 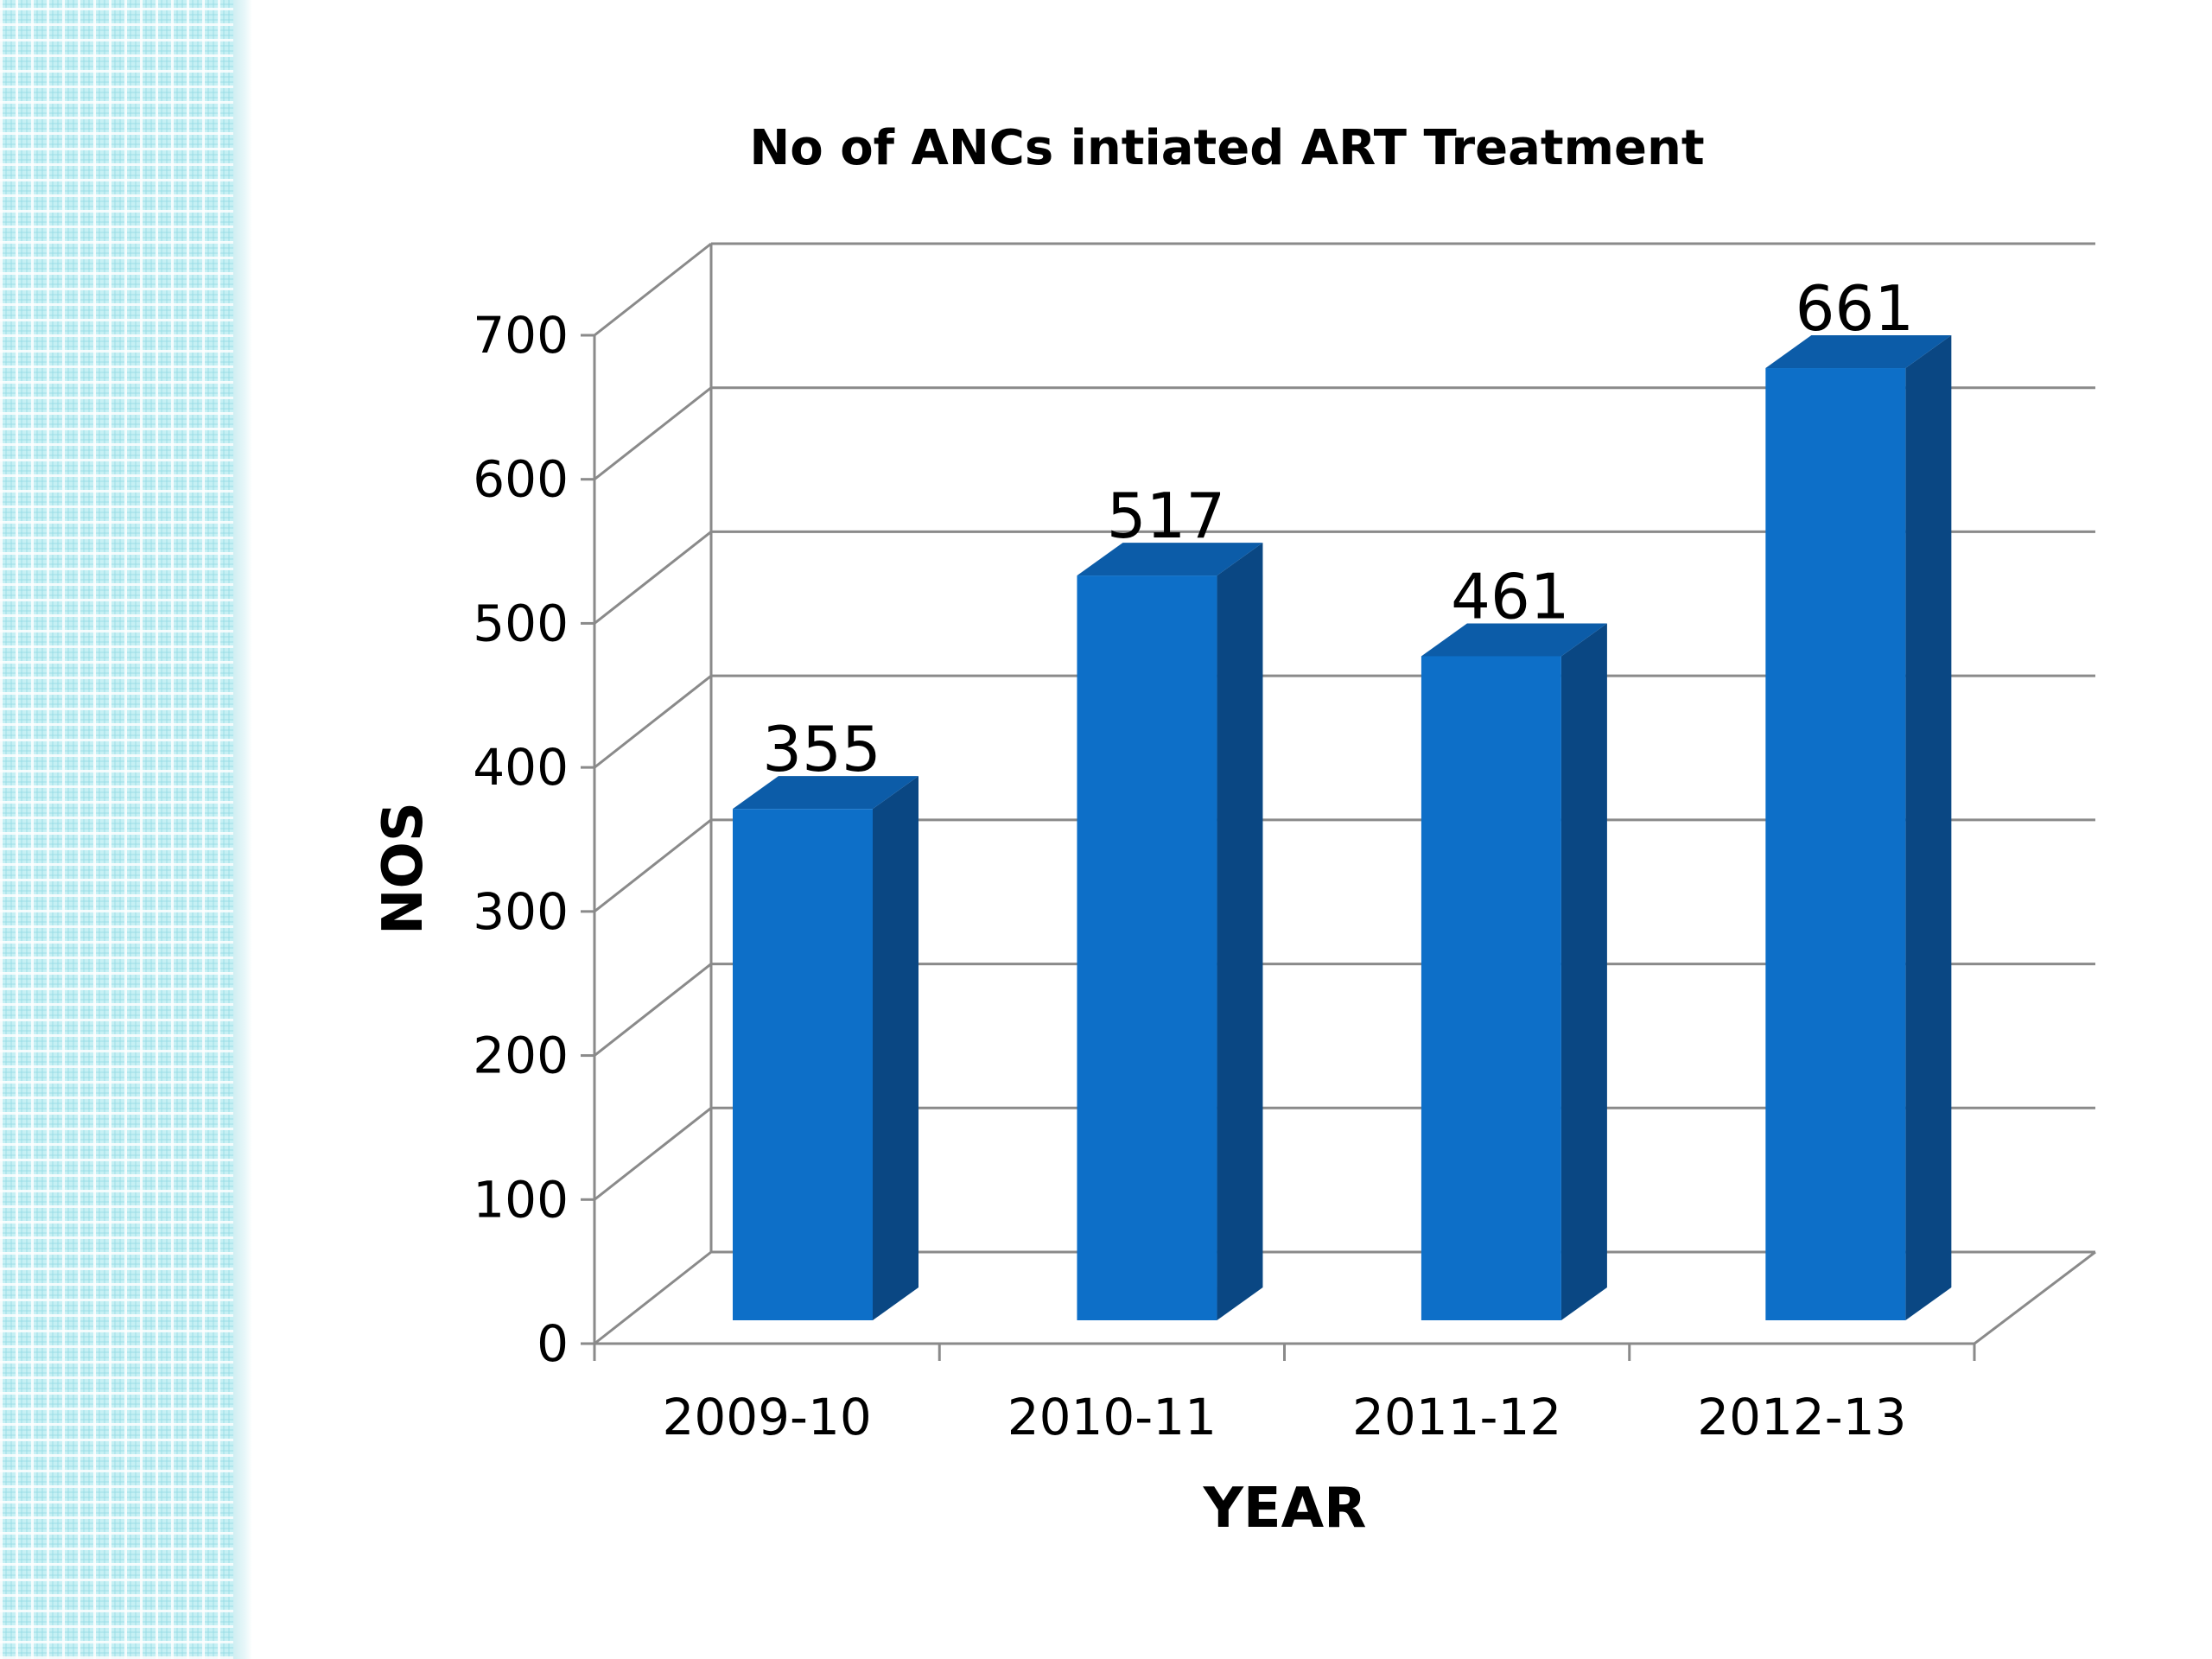 What do you see at coordinates (521, 1199) in the screenshot?
I see `y-tick-label: 100` at bounding box center [521, 1199].